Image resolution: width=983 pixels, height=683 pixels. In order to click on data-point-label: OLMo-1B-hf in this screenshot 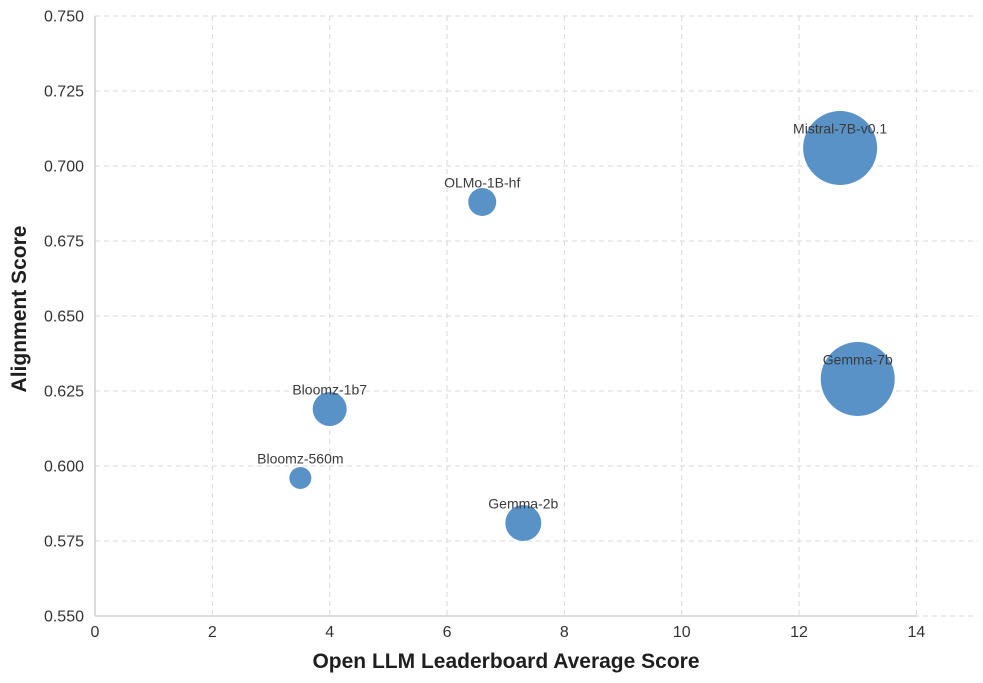, I will do `click(482, 183)`.